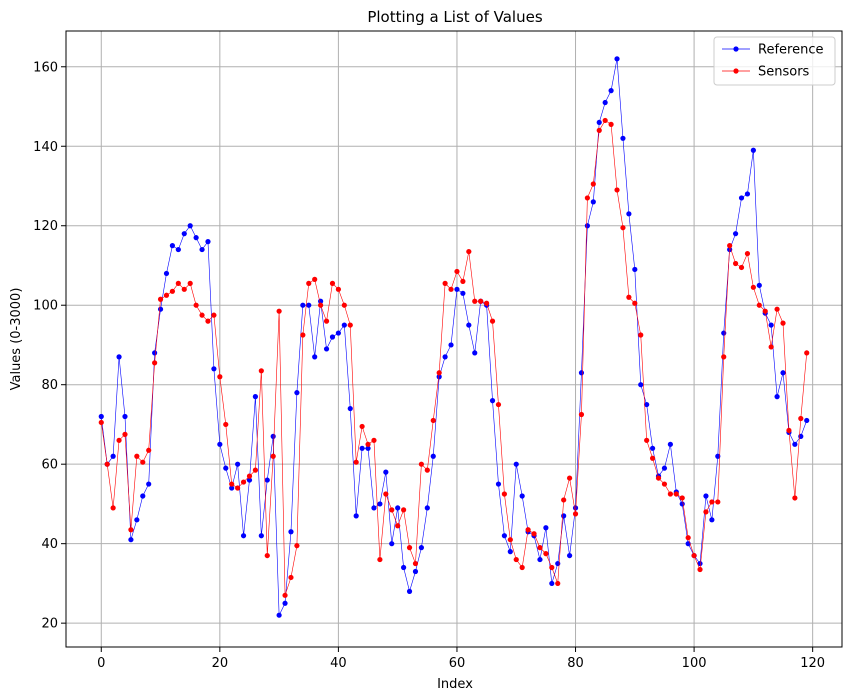  What do you see at coordinates (45, 147) in the screenshot?
I see `y-tick-label: 140` at bounding box center [45, 147].